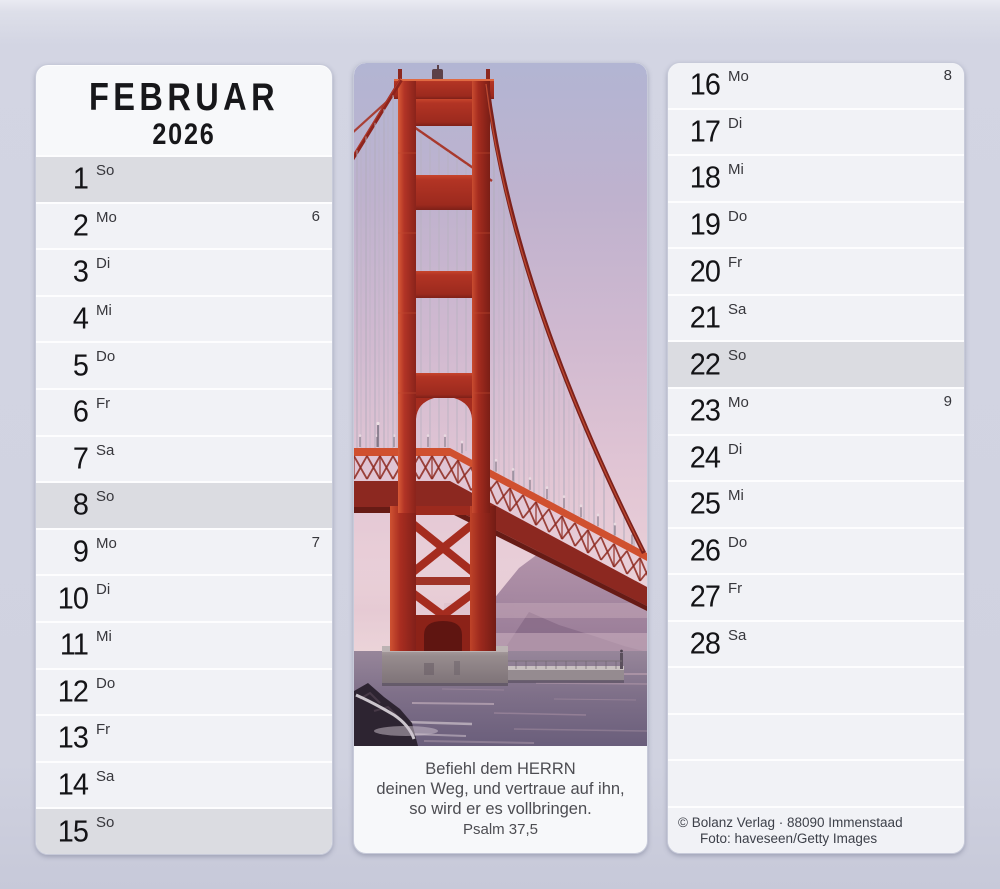 This screenshot has height=889, width=1000. Describe the element at coordinates (705, 317) in the screenshot. I see `day-number: 21` at that location.